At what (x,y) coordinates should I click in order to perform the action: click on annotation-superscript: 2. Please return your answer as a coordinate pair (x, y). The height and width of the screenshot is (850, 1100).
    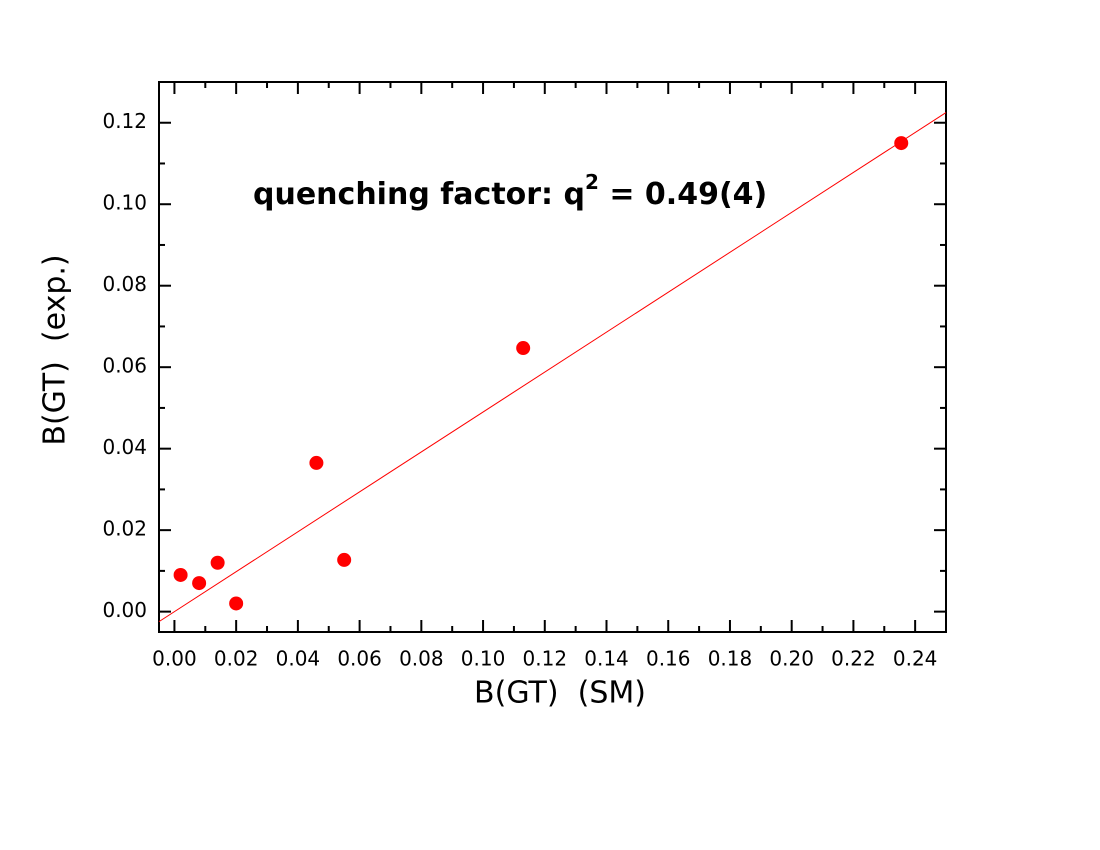
    Looking at the image, I should click on (592, 182).